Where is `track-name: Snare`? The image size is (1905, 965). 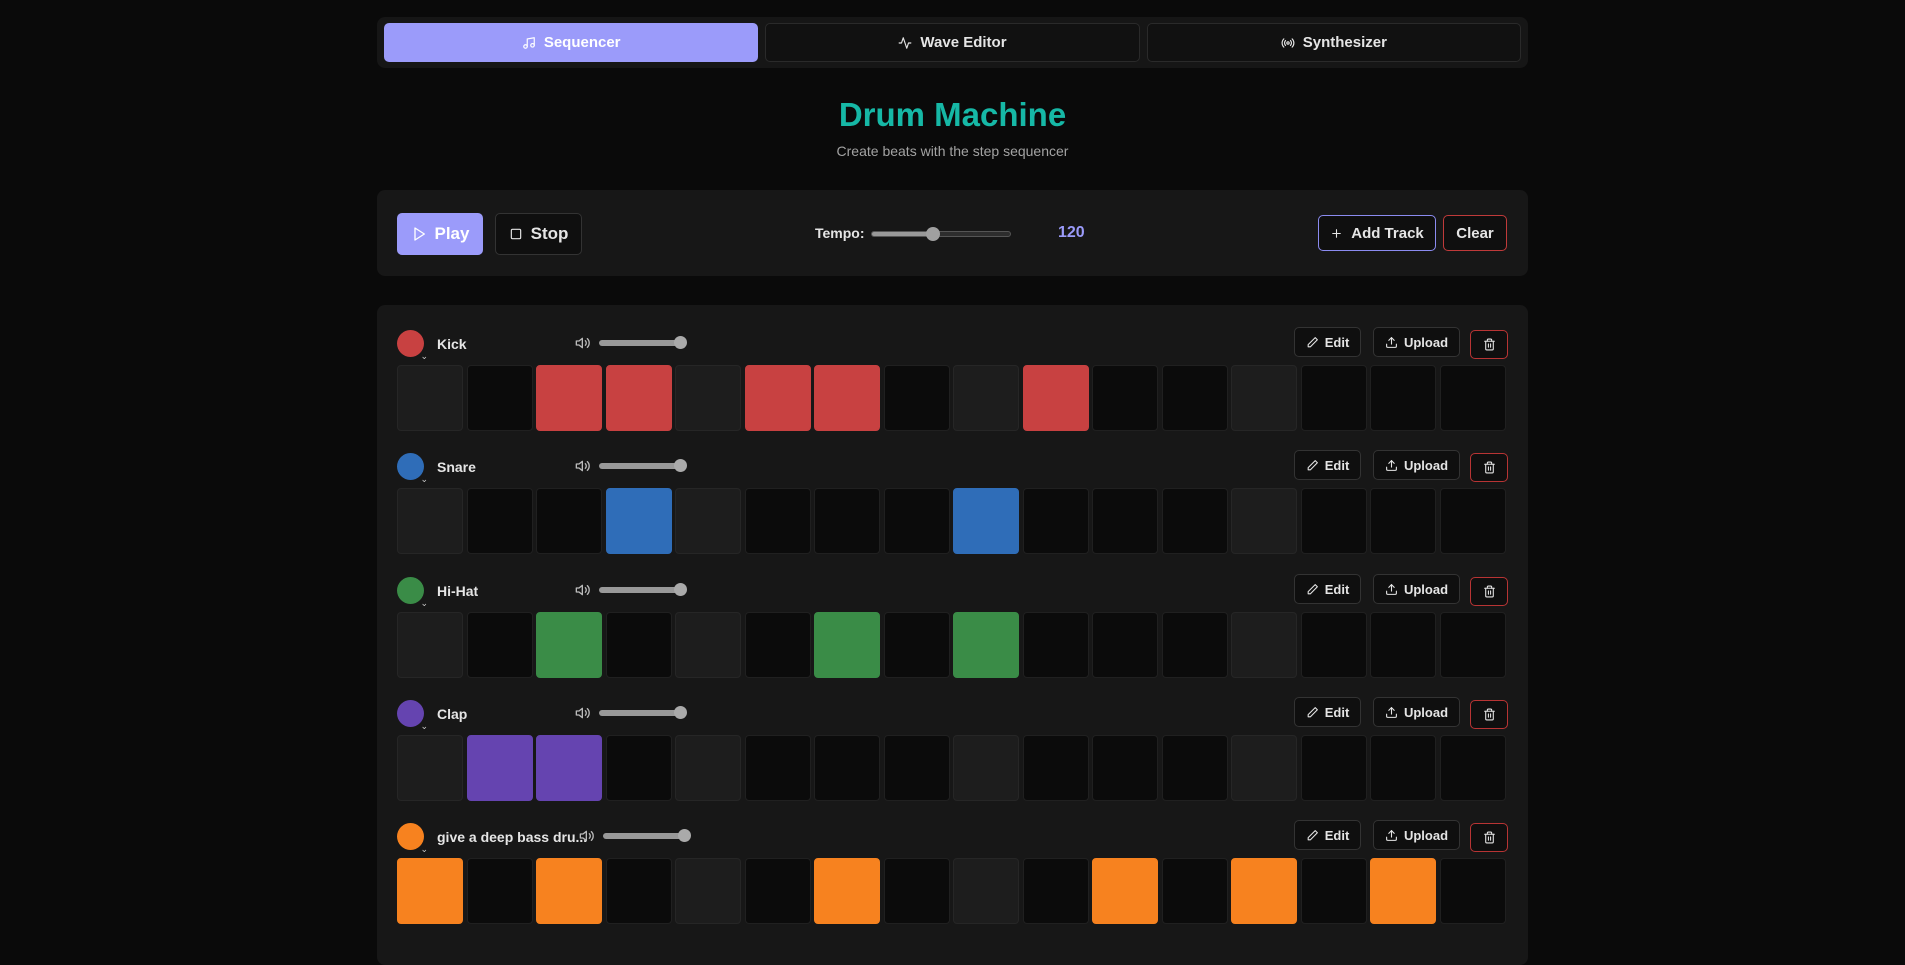 track-name: Snare is located at coordinates (456, 467).